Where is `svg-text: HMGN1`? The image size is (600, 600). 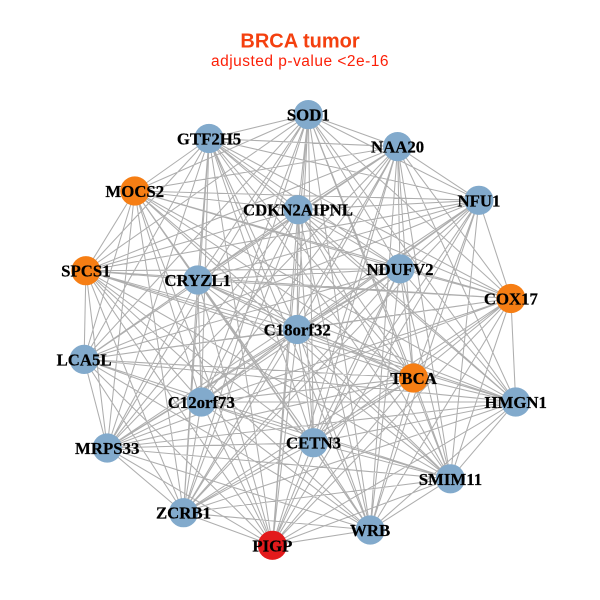
svg-text: HMGN1 is located at coordinates (515, 402).